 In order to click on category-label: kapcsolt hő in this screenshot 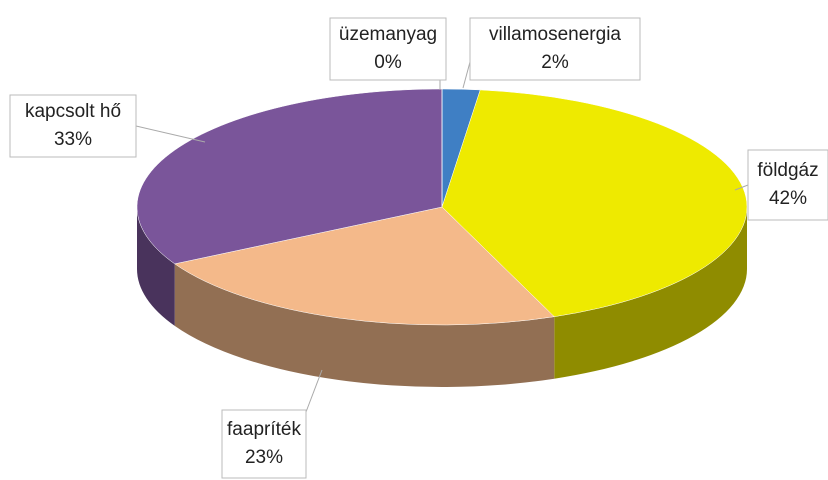, I will do `click(73, 111)`.